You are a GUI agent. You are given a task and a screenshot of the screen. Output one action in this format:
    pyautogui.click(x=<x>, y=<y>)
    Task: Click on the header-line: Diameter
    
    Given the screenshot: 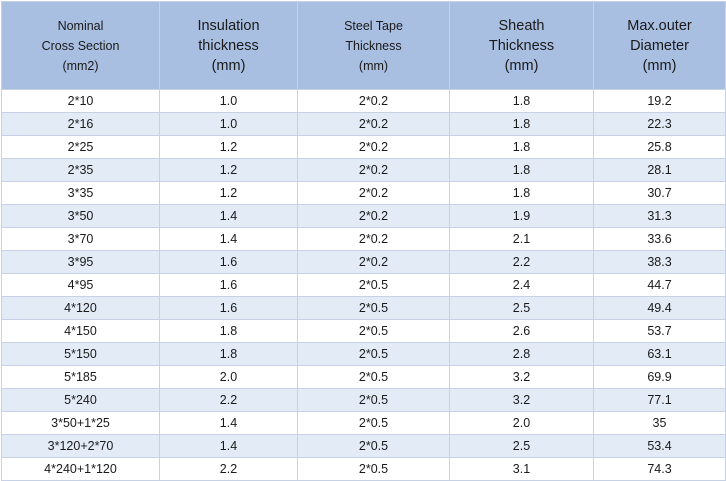 What is the action you would take?
    pyautogui.click(x=659, y=45)
    